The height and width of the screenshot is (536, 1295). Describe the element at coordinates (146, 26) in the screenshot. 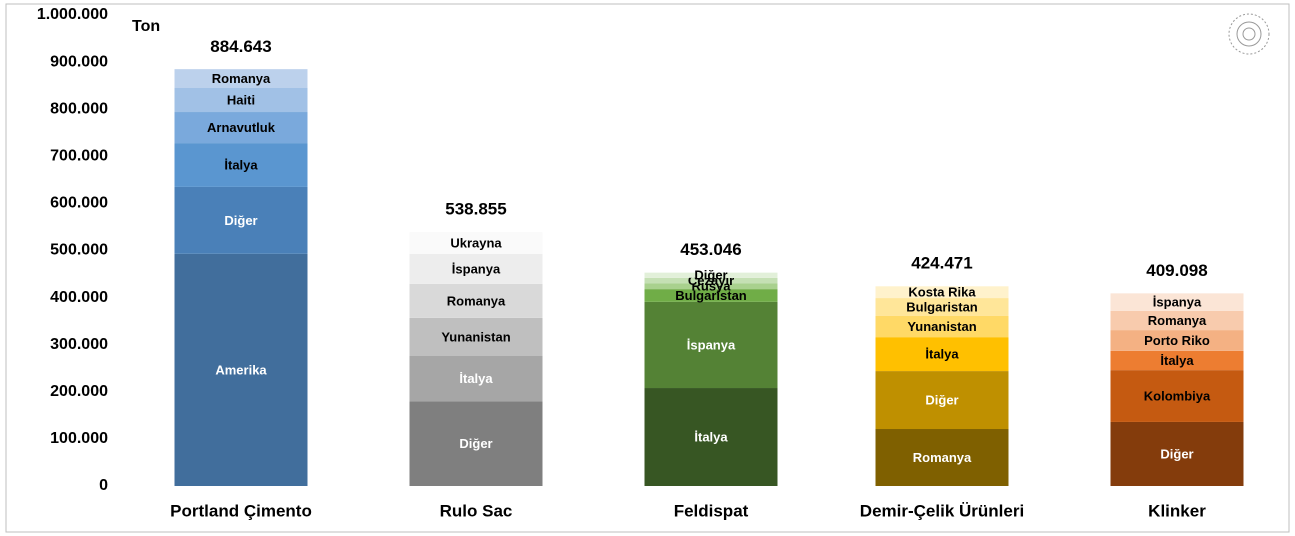

I see `unit-label: Ton` at that location.